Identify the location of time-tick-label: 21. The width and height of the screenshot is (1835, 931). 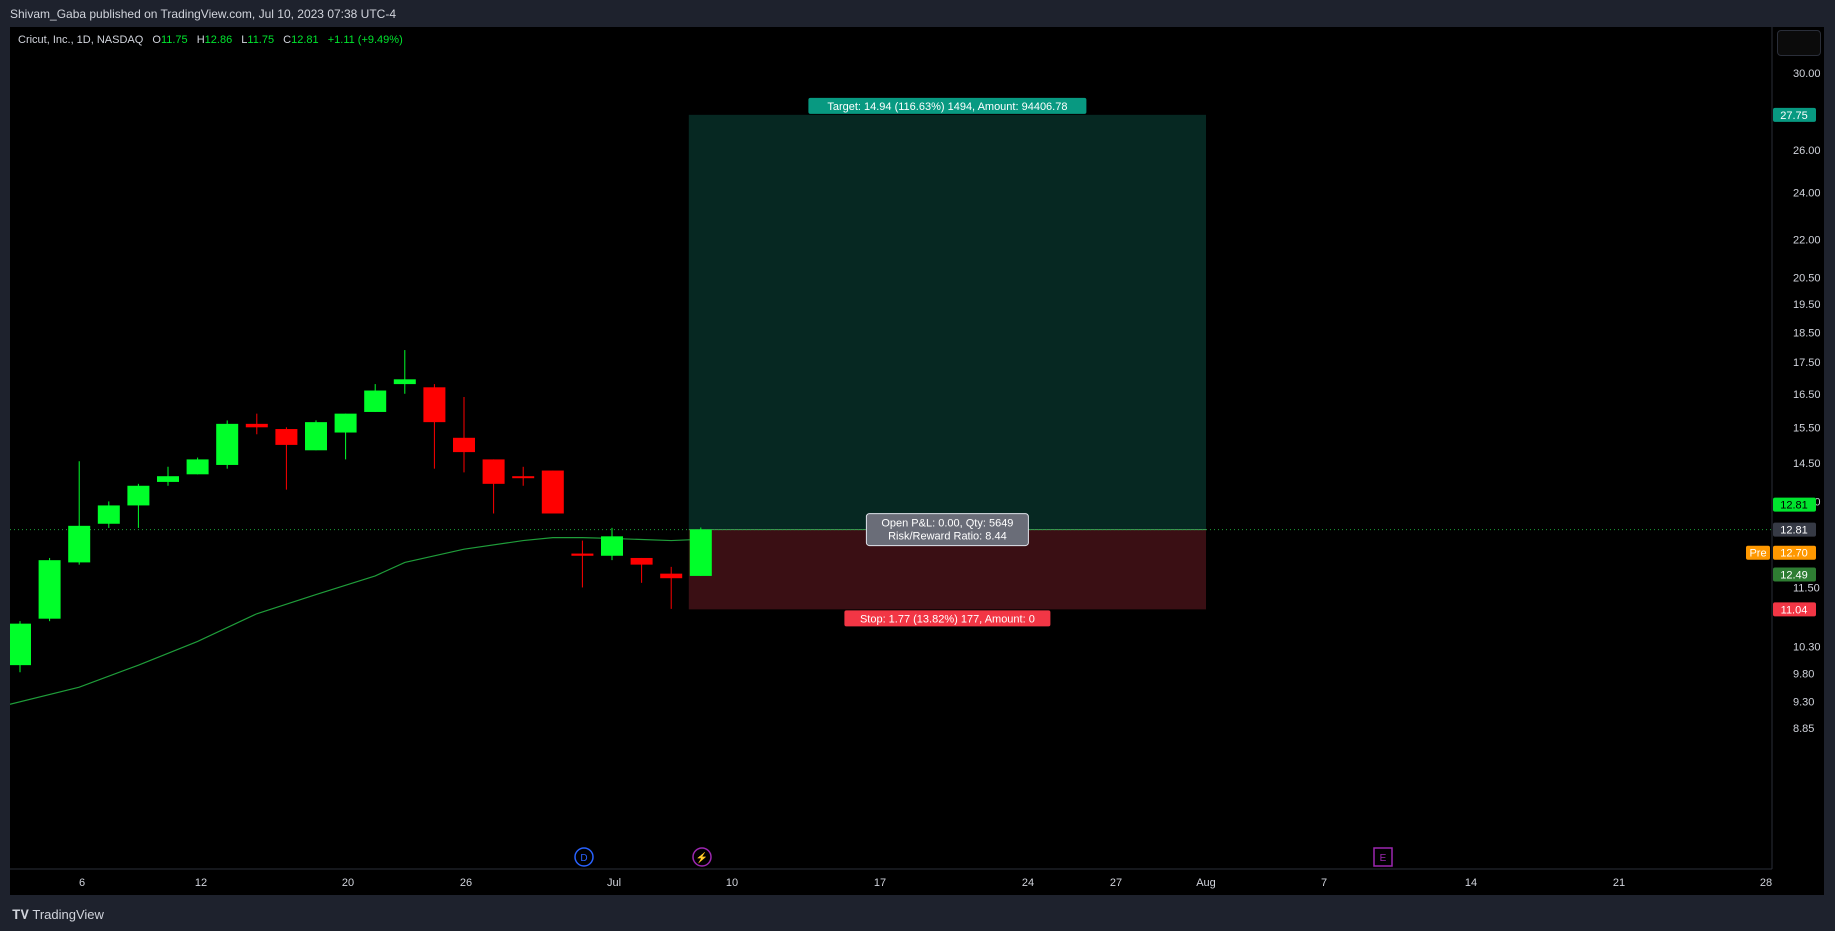
(1619, 883).